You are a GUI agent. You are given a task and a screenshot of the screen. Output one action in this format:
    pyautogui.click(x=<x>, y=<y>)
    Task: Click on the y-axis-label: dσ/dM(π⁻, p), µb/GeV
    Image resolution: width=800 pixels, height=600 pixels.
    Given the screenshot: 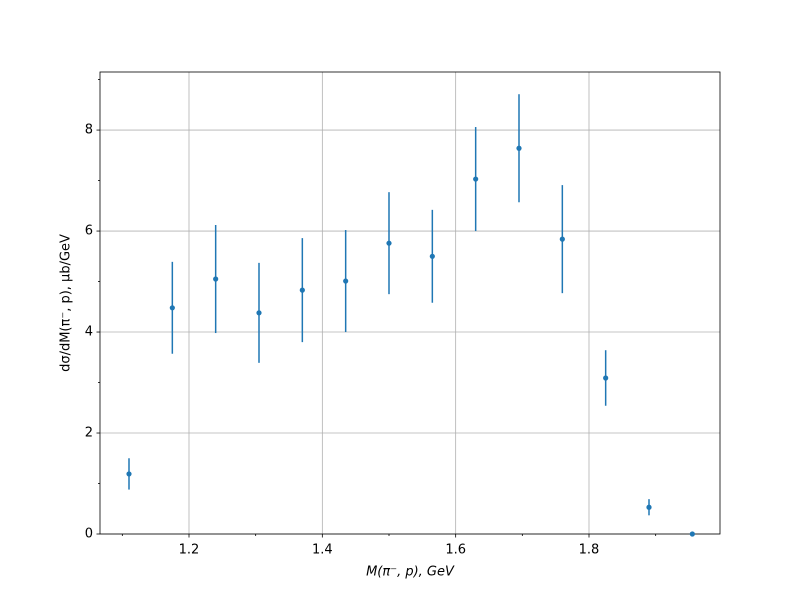 What is the action you would take?
    pyautogui.click(x=66, y=303)
    